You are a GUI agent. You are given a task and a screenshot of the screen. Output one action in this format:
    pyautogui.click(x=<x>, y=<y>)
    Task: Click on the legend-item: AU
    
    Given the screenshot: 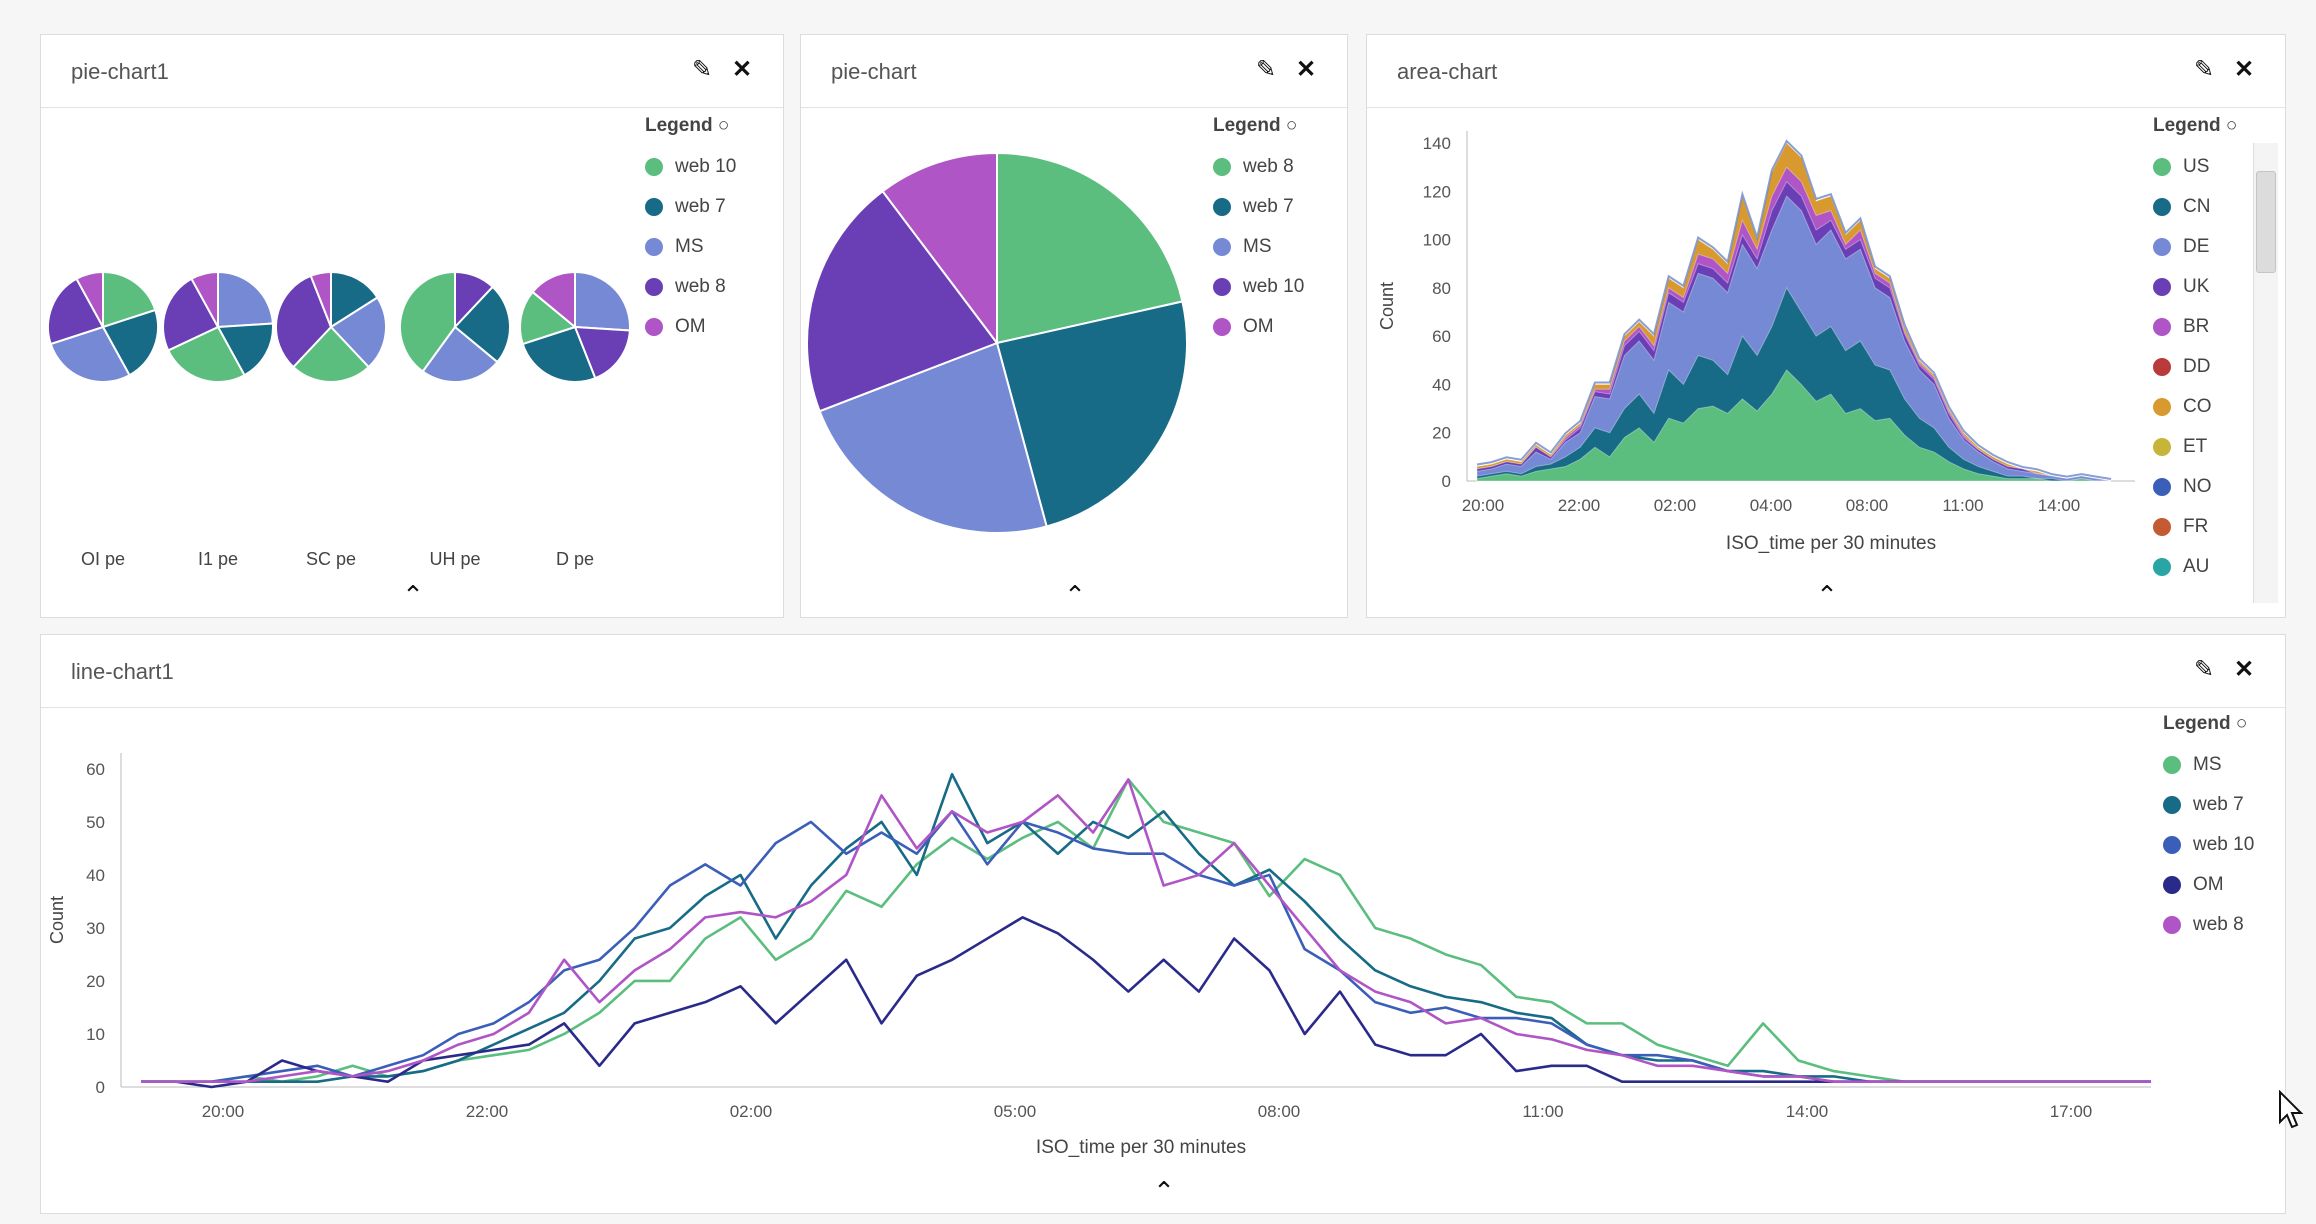 What is the action you would take?
    pyautogui.click(x=2195, y=567)
    